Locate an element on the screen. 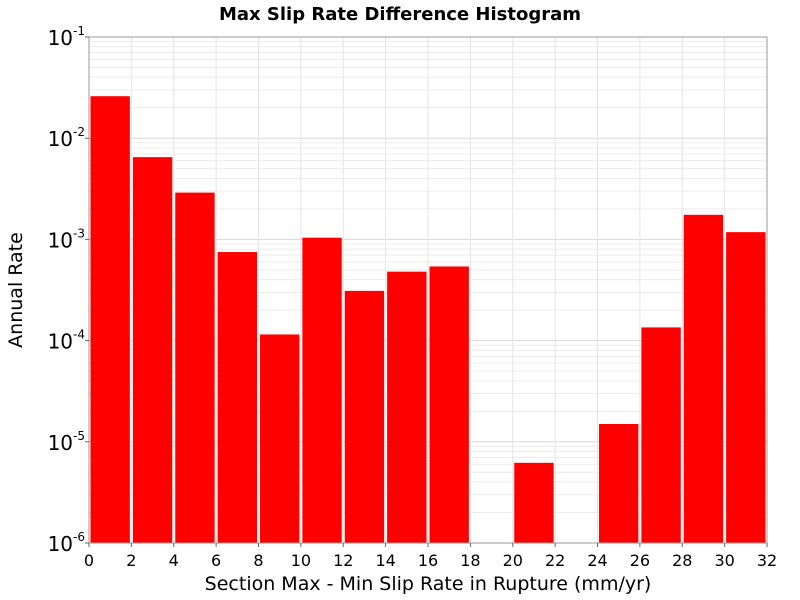 Image resolution: width=800 pixels, height=600 pixels. x-tick-label: 2 is located at coordinates (131, 560).